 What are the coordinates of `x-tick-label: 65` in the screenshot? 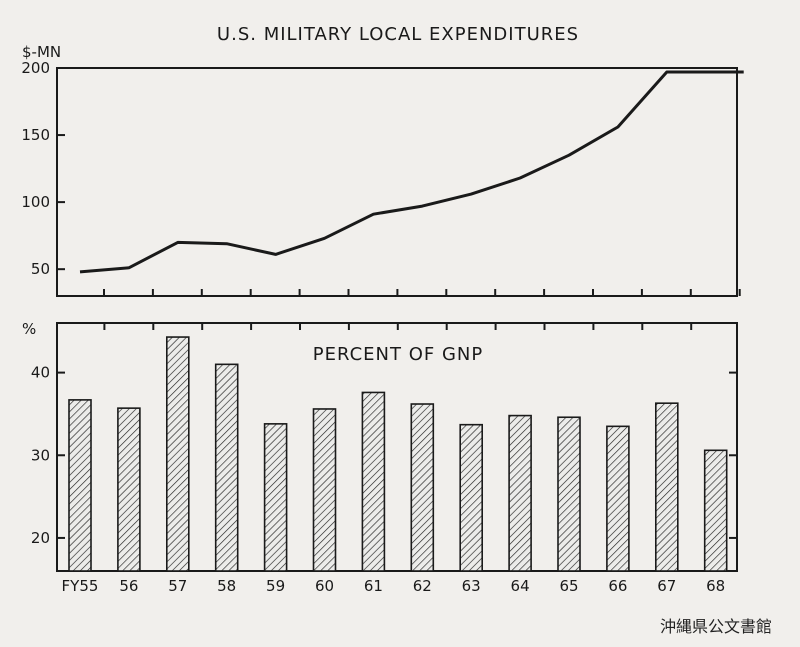 It's located at (568, 586).